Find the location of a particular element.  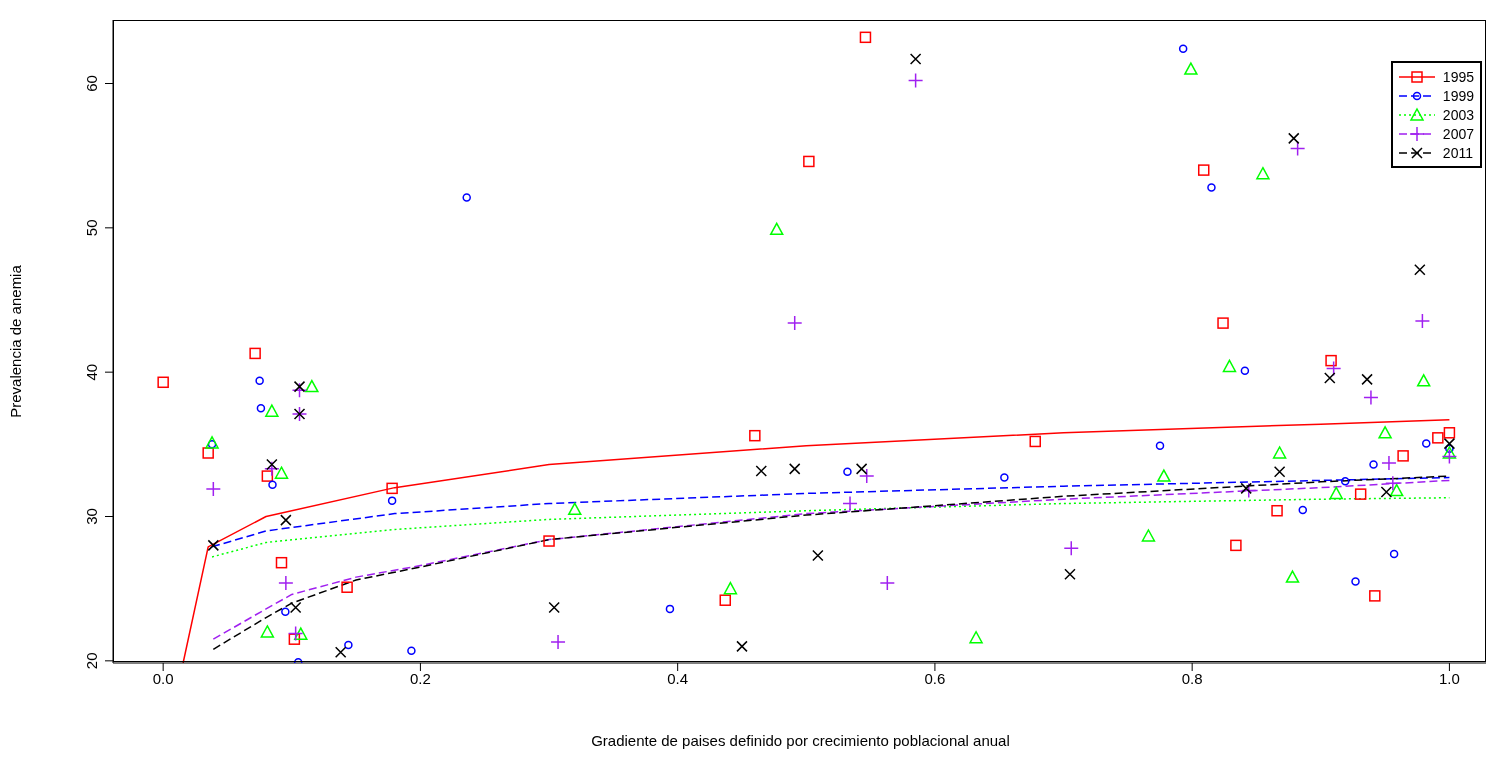

y-tick-label: 60 is located at coordinates (91, 83).